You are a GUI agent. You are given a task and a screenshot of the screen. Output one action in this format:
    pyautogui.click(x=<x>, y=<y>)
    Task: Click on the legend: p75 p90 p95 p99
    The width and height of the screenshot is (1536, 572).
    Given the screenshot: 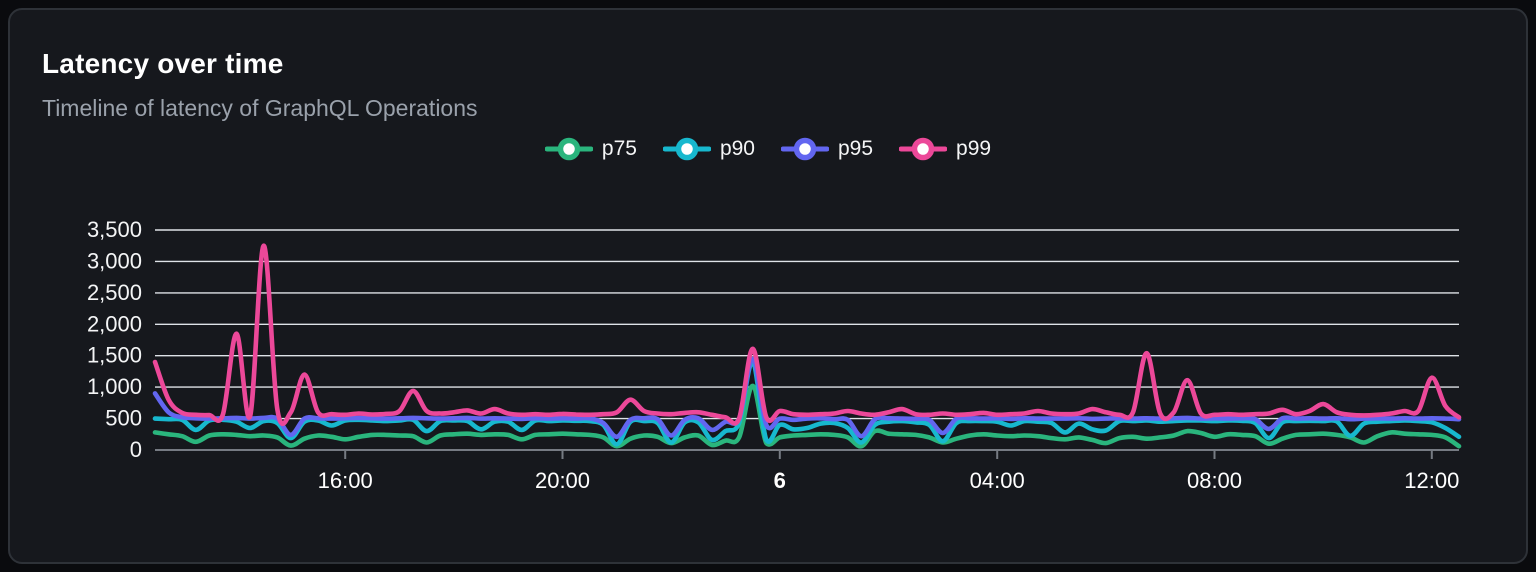 What is the action you would take?
    pyautogui.click(x=768, y=149)
    